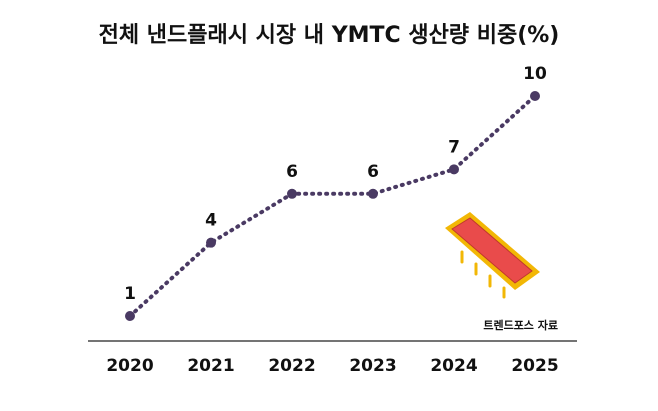 Image resolution: width=658 pixels, height=411 pixels. Describe the element at coordinates (211, 221) in the screenshot. I see `data-label: 4` at that location.